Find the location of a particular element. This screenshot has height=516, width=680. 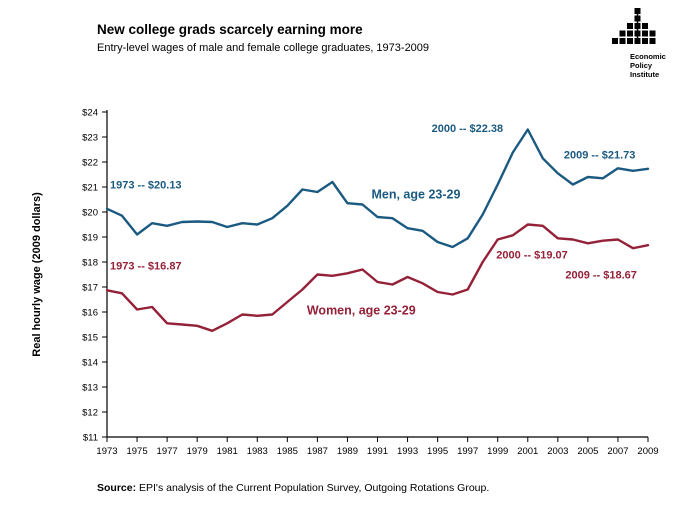

y-tick-label: $16 is located at coordinates (90, 313).